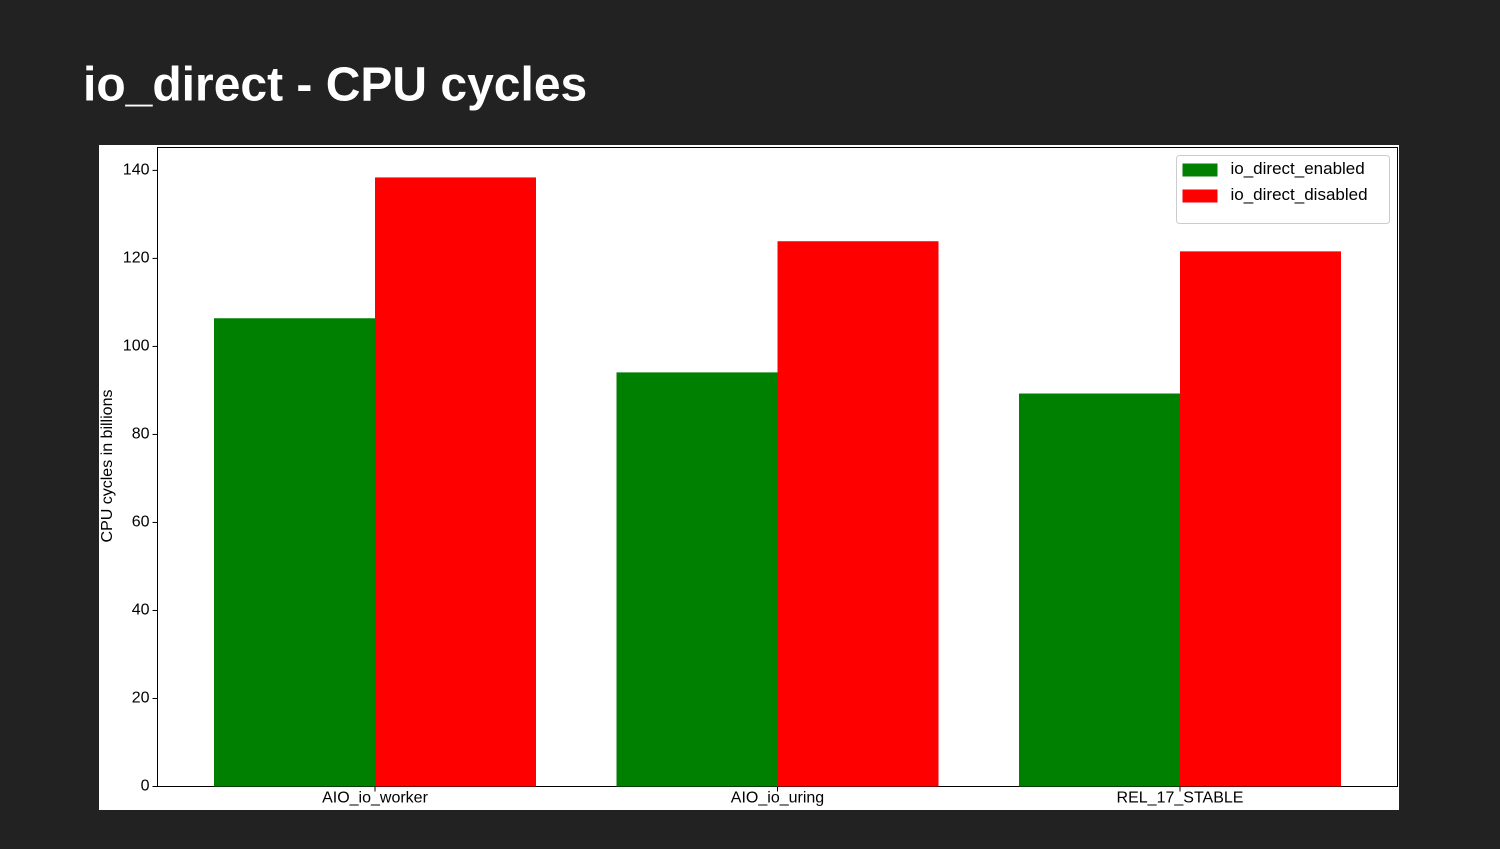  I want to click on y-tick-label: 100, so click(136, 346).